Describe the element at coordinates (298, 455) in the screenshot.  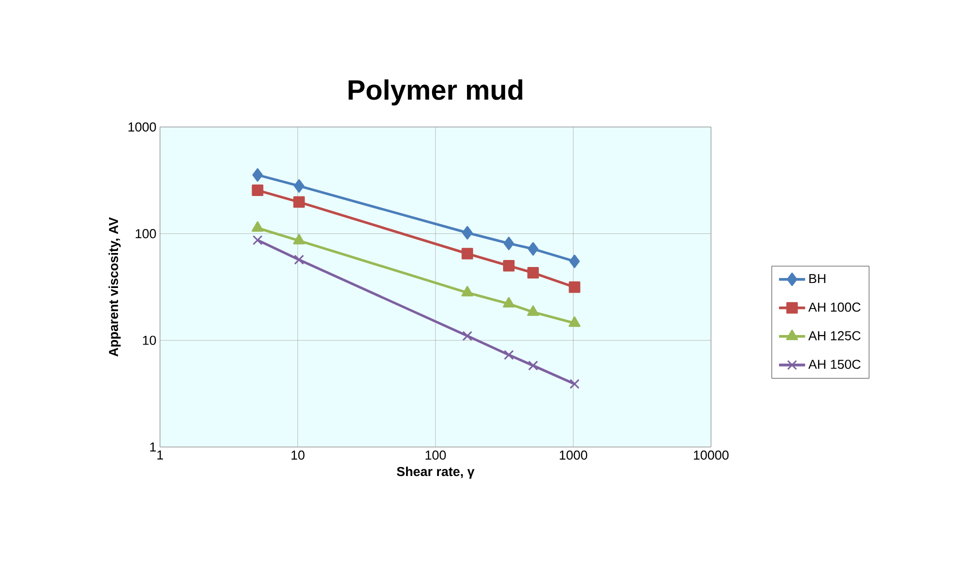
I see `x-tick-label: 10` at that location.